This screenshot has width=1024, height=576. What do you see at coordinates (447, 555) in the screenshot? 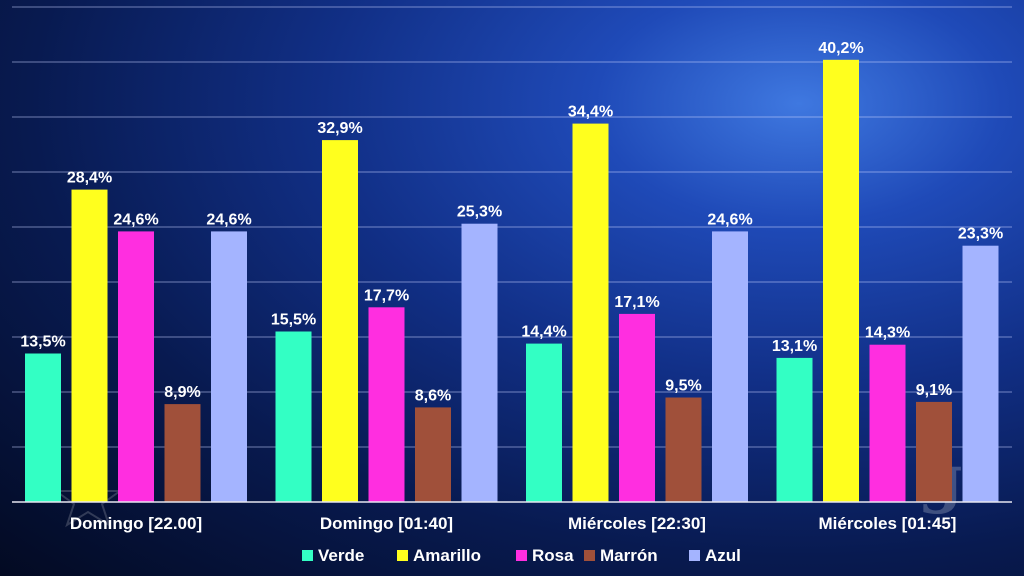
I see `legend-label-amarillo: Amarillo` at bounding box center [447, 555].